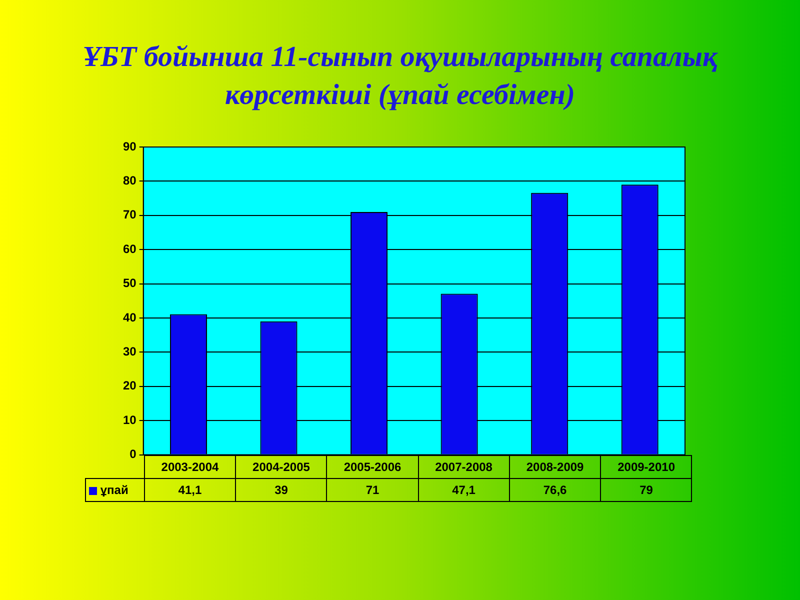 This screenshot has width=800, height=600. Describe the element at coordinates (129, 419) in the screenshot. I see `y-tick-label: 10` at that location.